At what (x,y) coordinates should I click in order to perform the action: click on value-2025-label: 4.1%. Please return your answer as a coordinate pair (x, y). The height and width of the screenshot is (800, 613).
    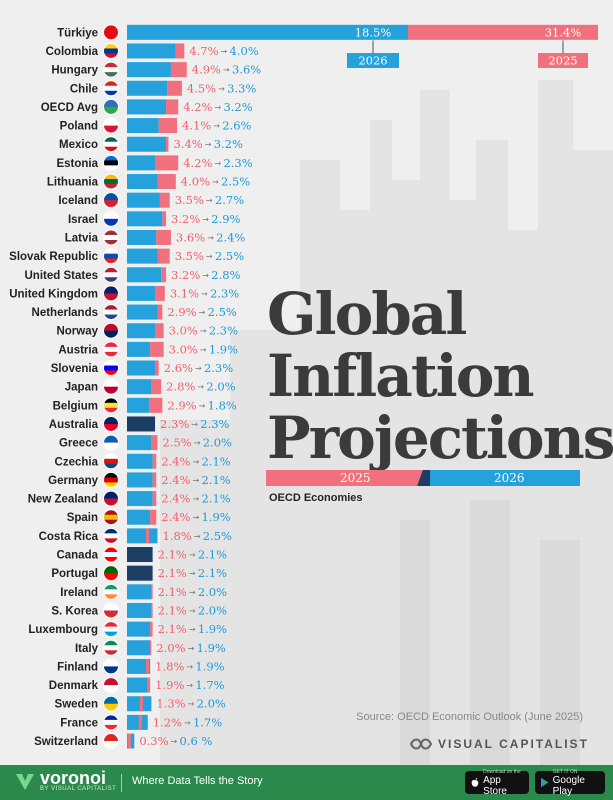
    Looking at the image, I should click on (196, 126).